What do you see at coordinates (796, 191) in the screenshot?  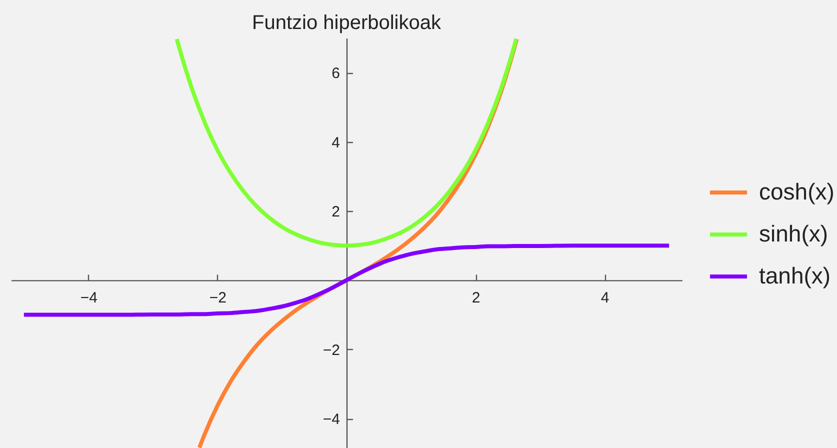 I see `legend-label: cosh(x)` at bounding box center [796, 191].